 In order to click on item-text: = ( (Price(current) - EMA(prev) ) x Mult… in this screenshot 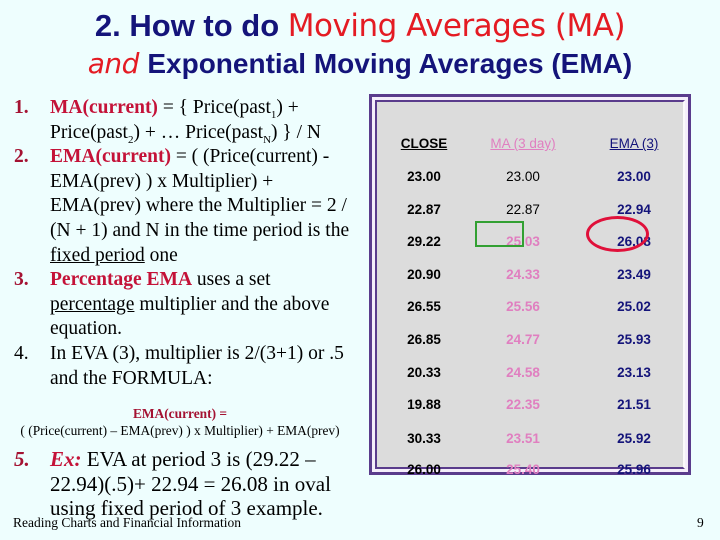, I will do `click(200, 193)`.